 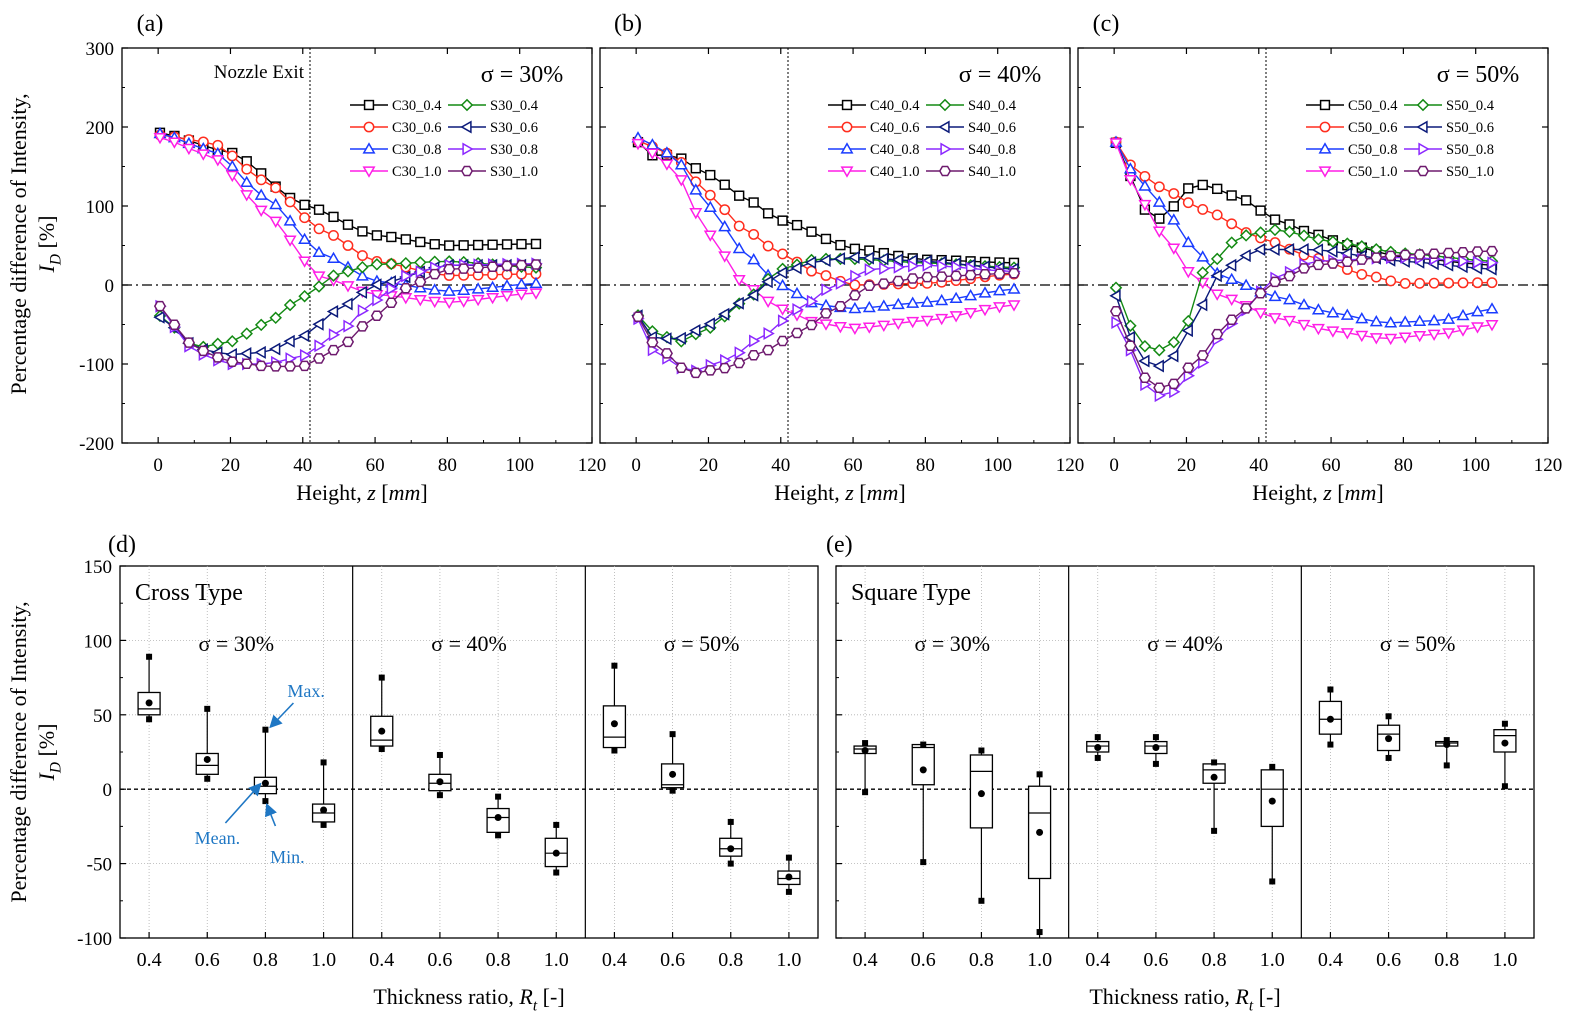 What do you see at coordinates (96, 365) in the screenshot?
I see `y-tick-label: -100` at bounding box center [96, 365].